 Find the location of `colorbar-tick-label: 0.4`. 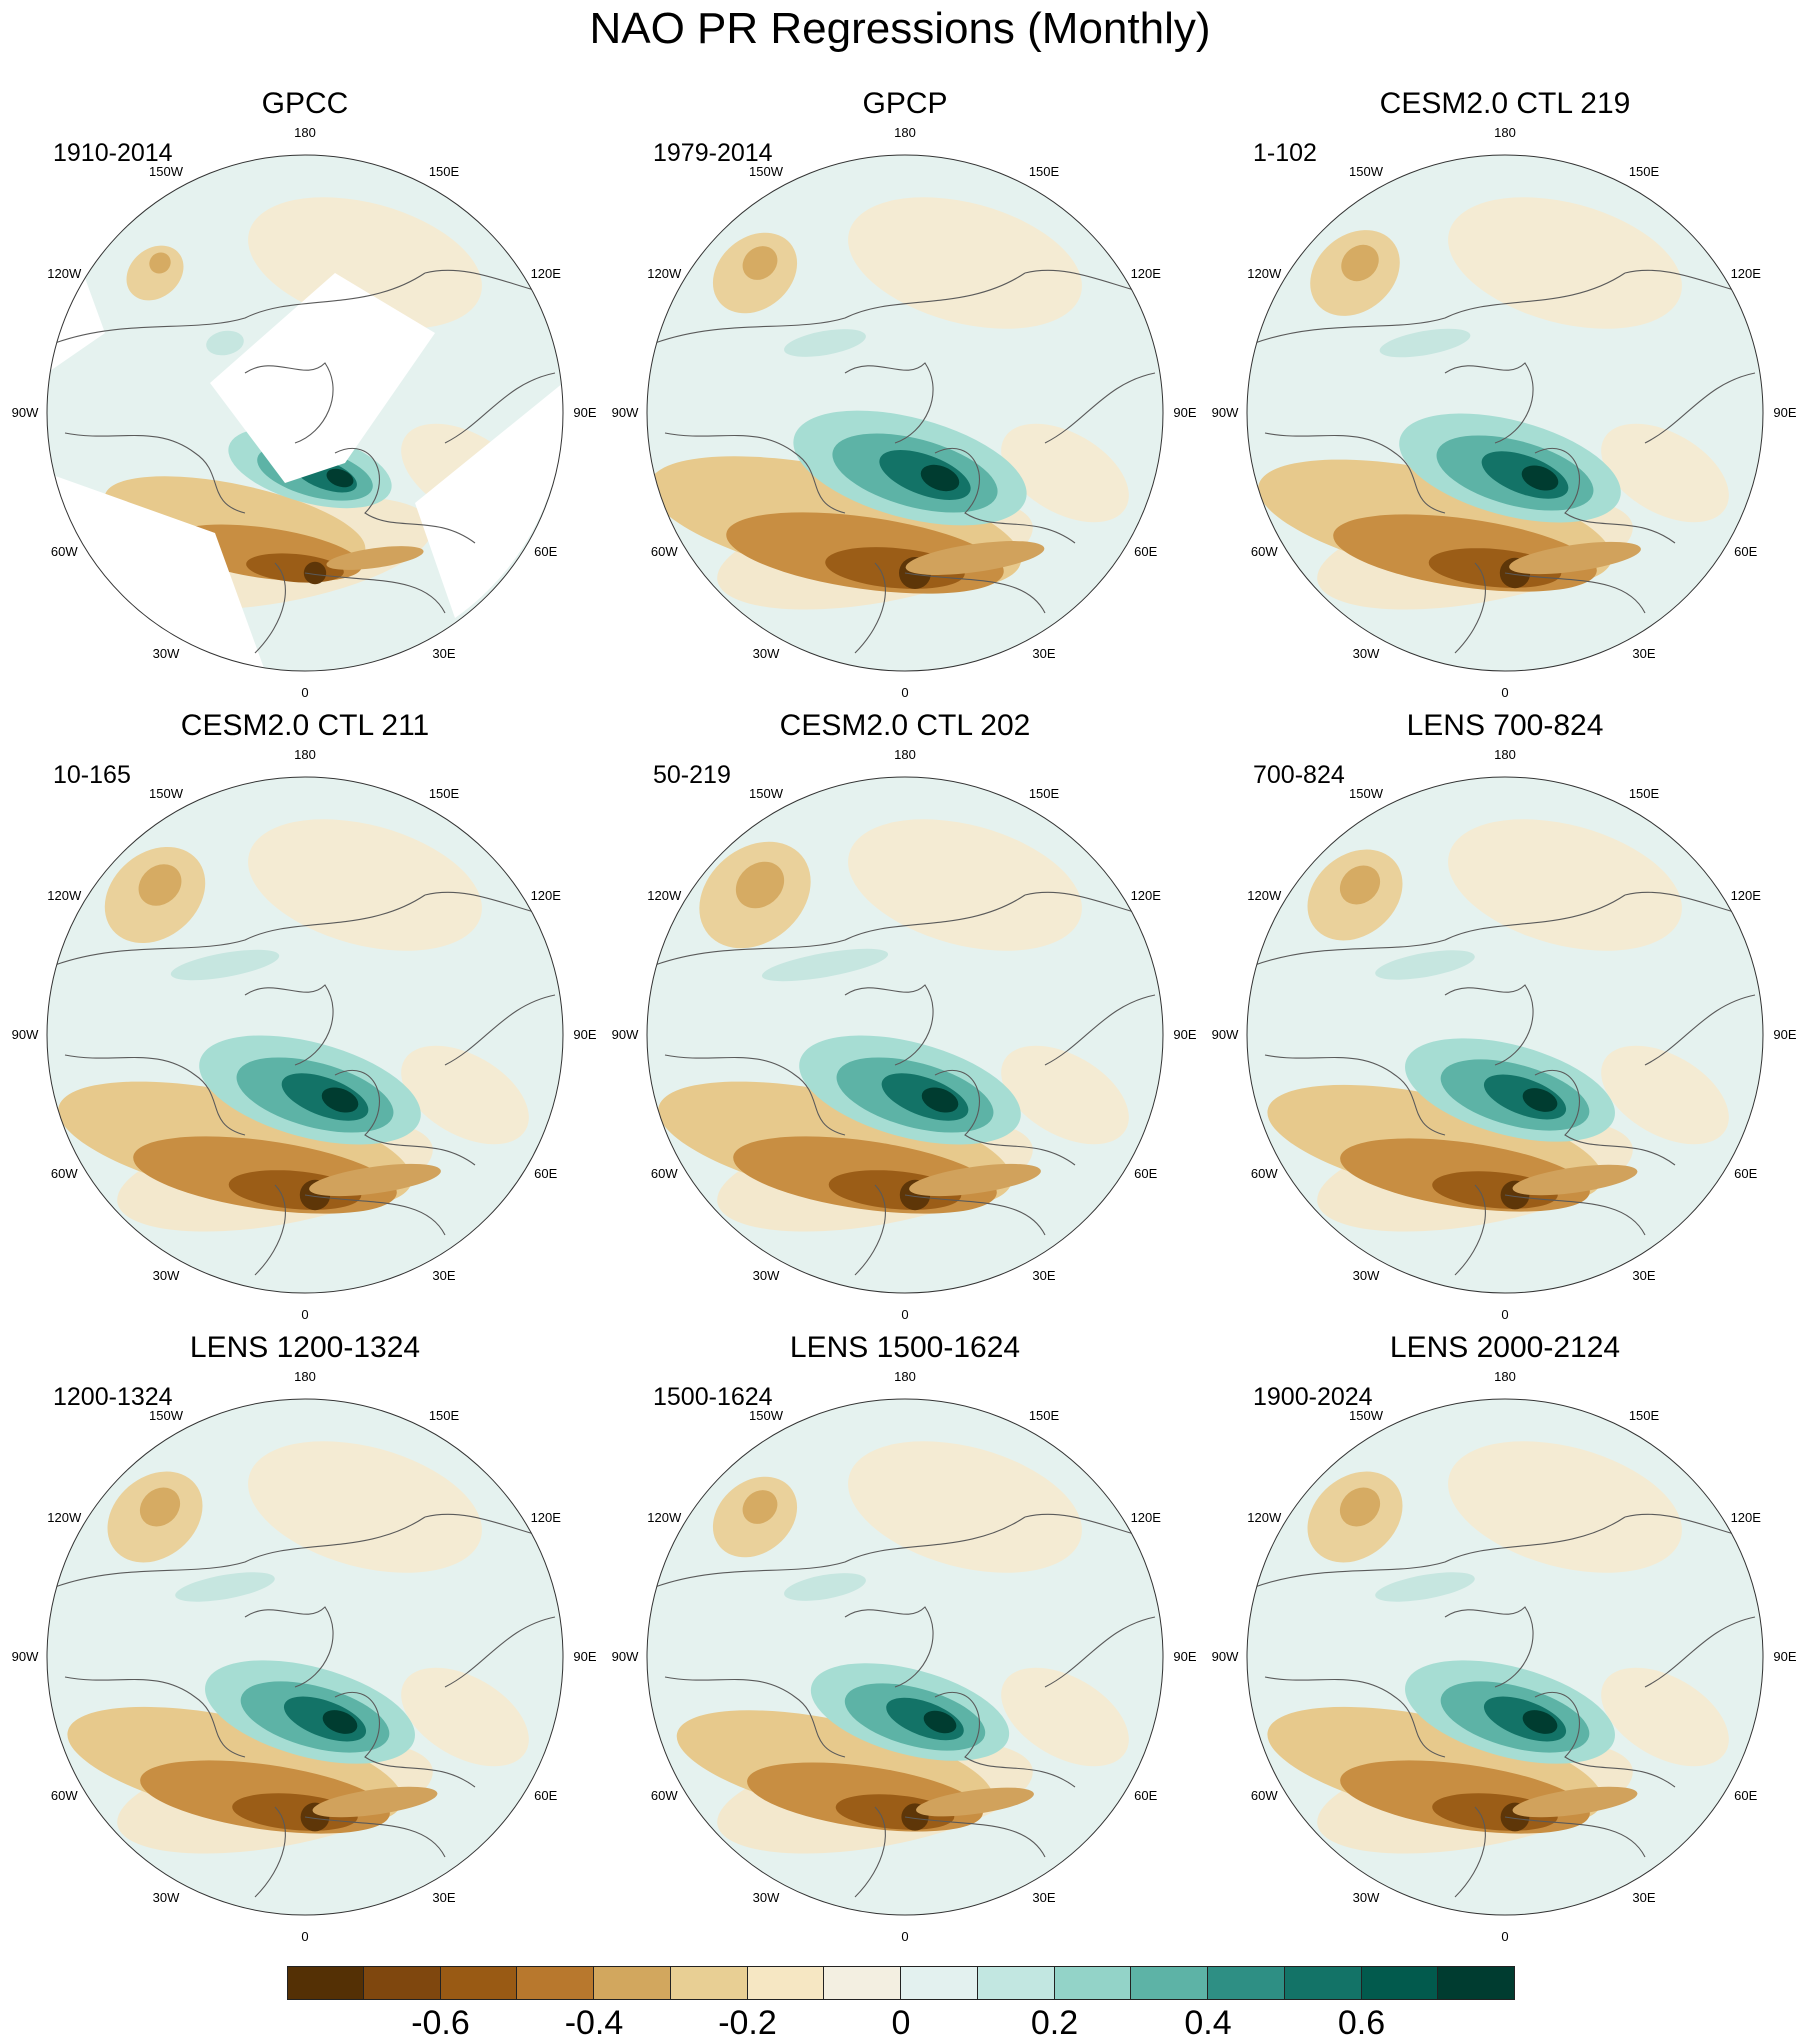

colorbar-tick-label: 0.4 is located at coordinates (1208, 2023).